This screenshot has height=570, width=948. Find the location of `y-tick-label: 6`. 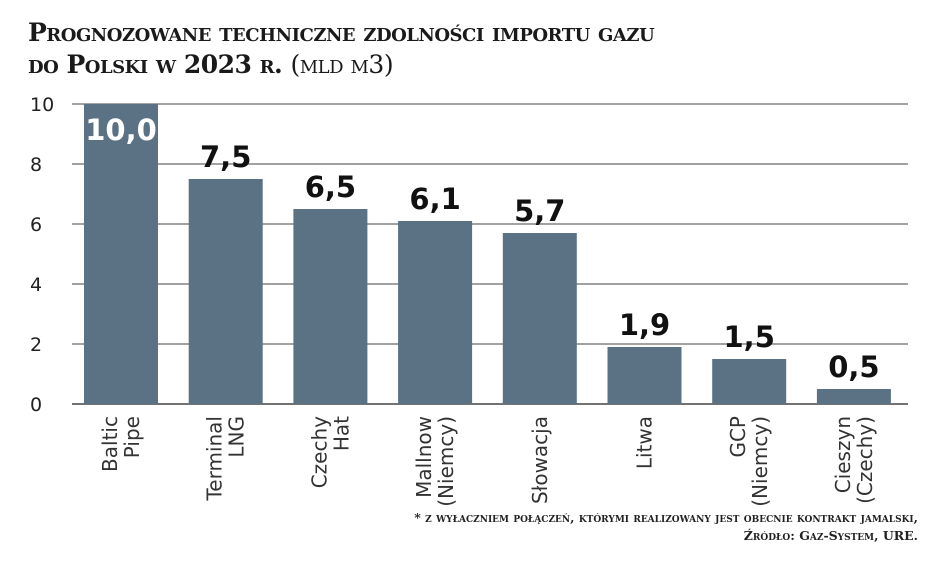

y-tick-label: 6 is located at coordinates (36, 225).